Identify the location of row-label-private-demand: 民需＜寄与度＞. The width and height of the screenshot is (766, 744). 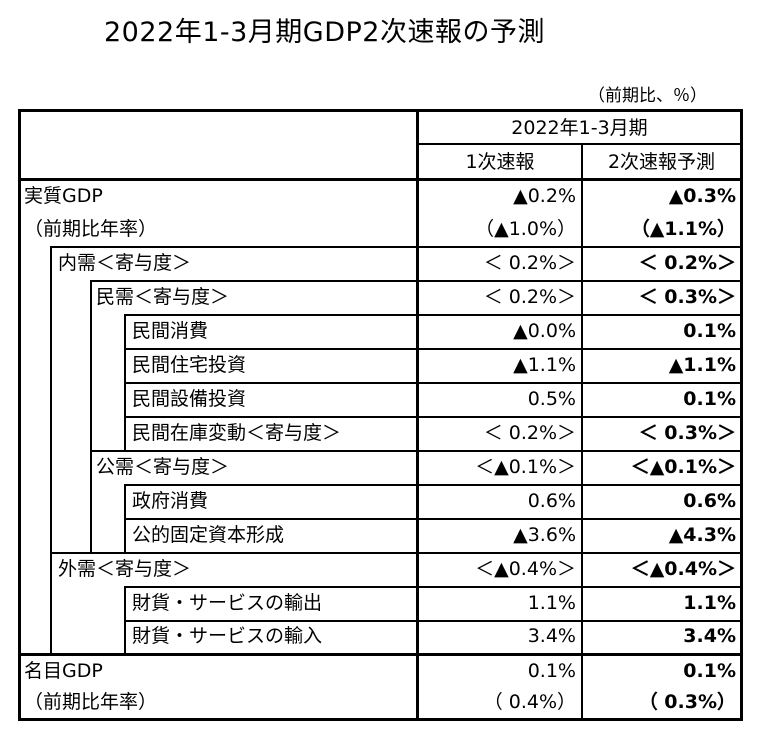
(163, 297).